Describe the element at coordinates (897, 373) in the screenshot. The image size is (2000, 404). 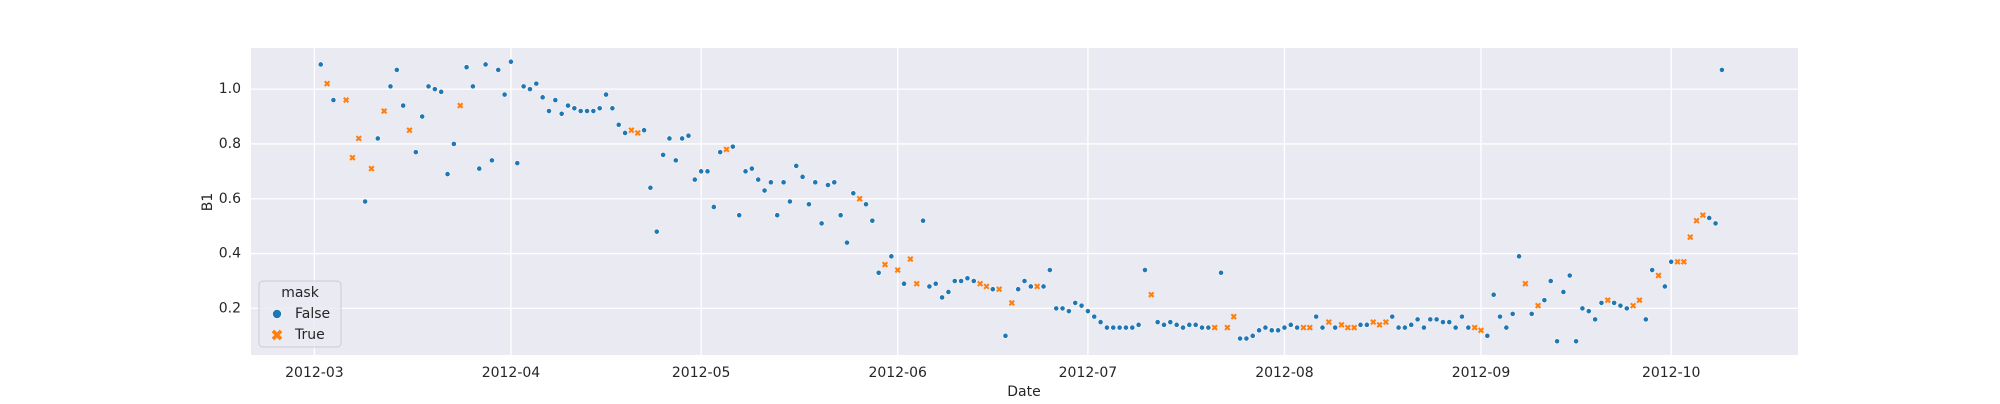
I see `x-tick-label: 2012-06` at that location.